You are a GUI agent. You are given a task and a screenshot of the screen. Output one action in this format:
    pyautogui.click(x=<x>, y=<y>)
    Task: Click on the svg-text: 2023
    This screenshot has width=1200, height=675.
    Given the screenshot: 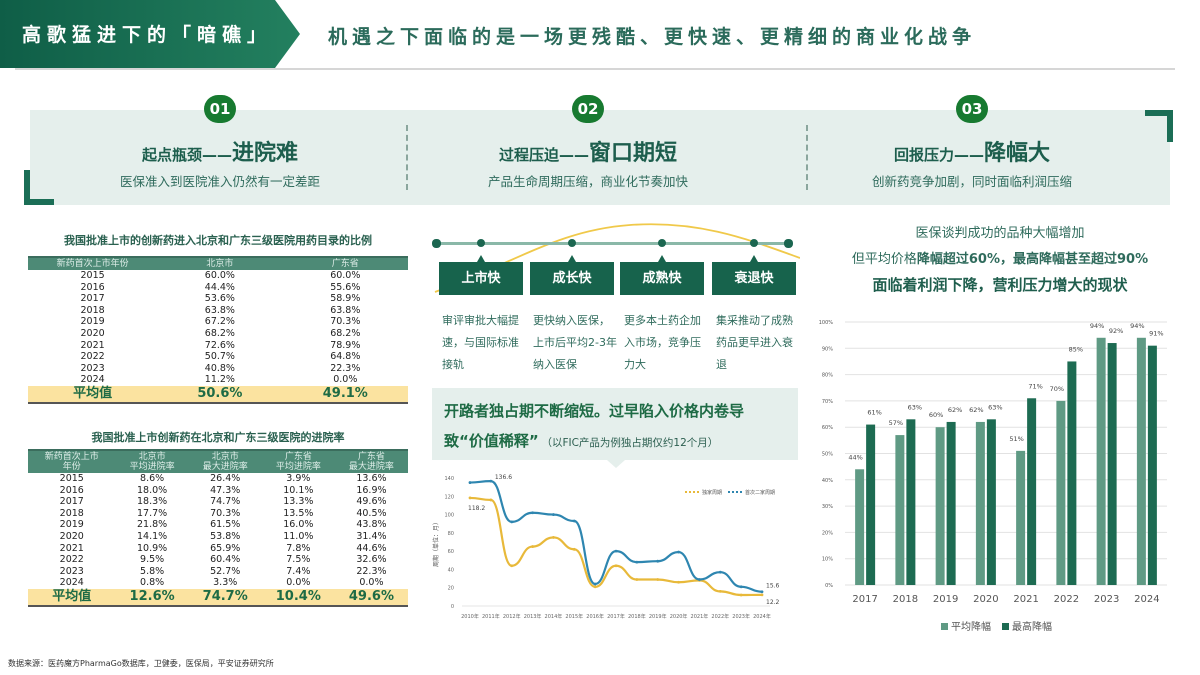 What is the action you would take?
    pyautogui.click(x=1106, y=599)
    